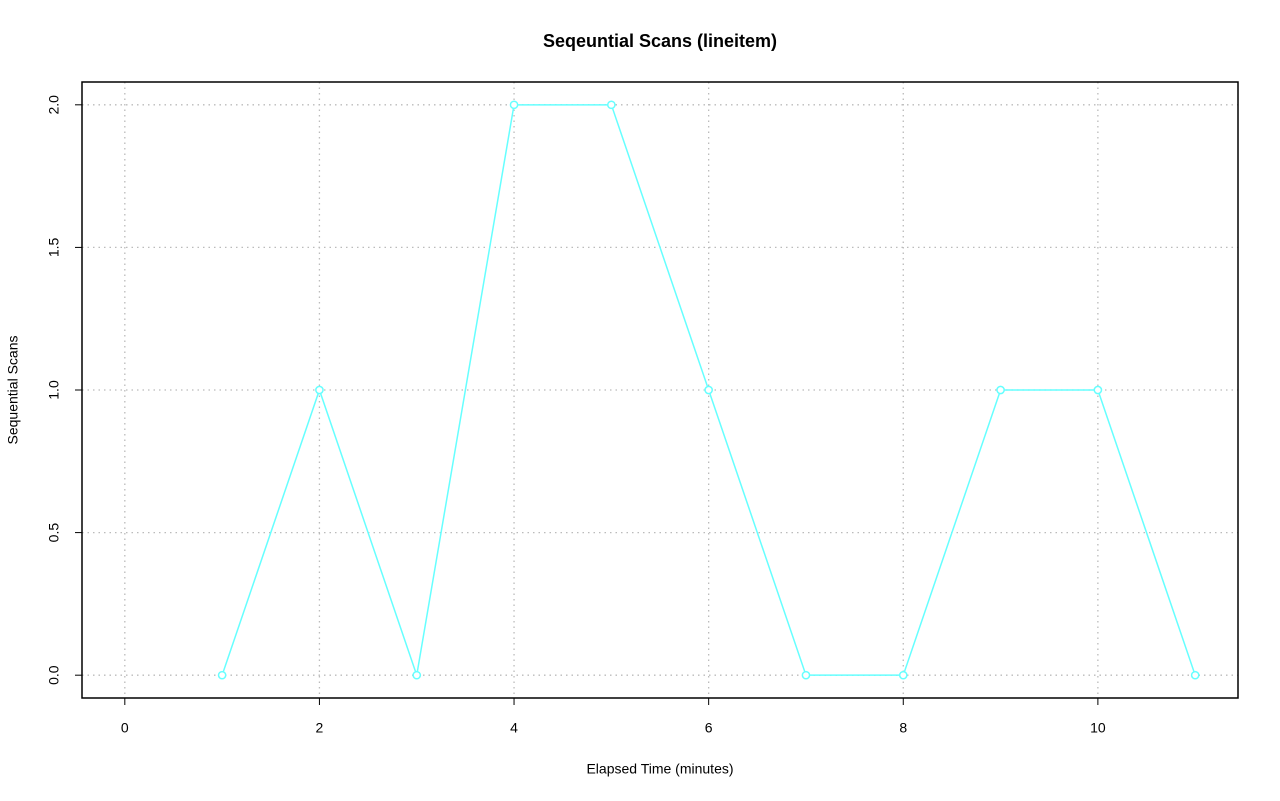 The height and width of the screenshot is (801, 1280). Describe the element at coordinates (659, 769) in the screenshot. I see `x-axis-label: Elapsed Time (minutes)` at that location.